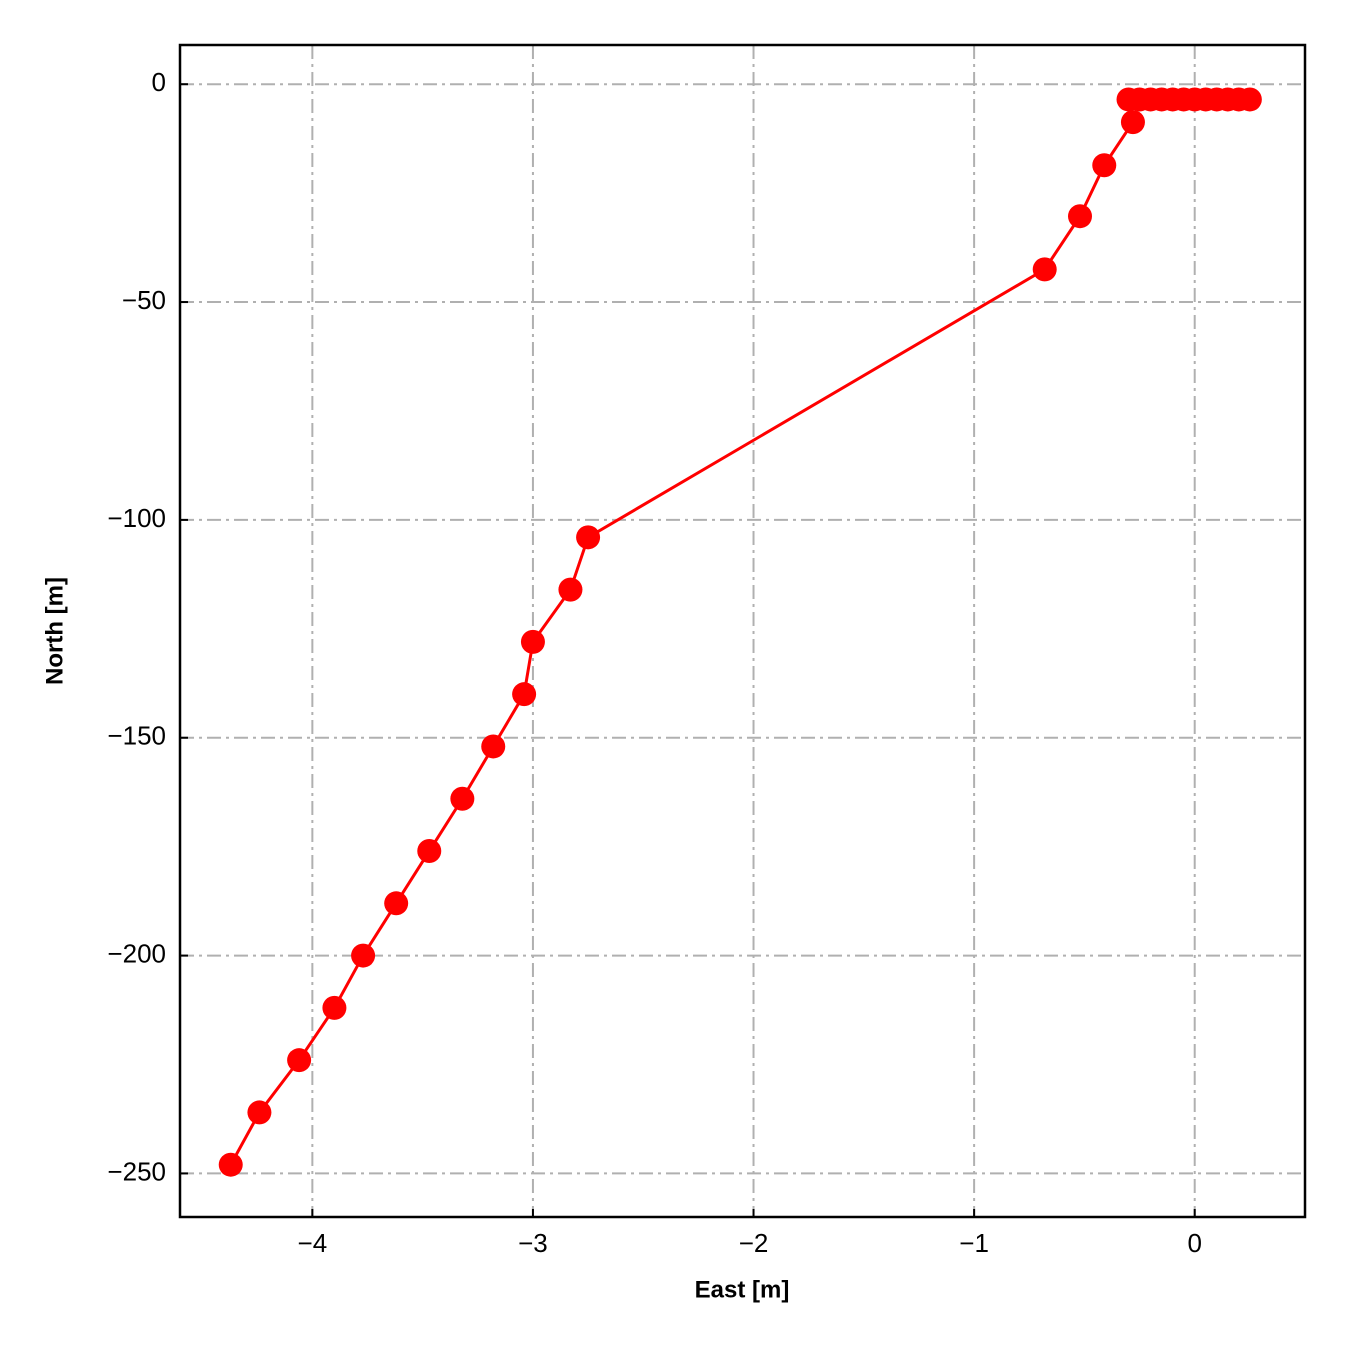  I want to click on y-tick-label: −100, so click(136, 518).